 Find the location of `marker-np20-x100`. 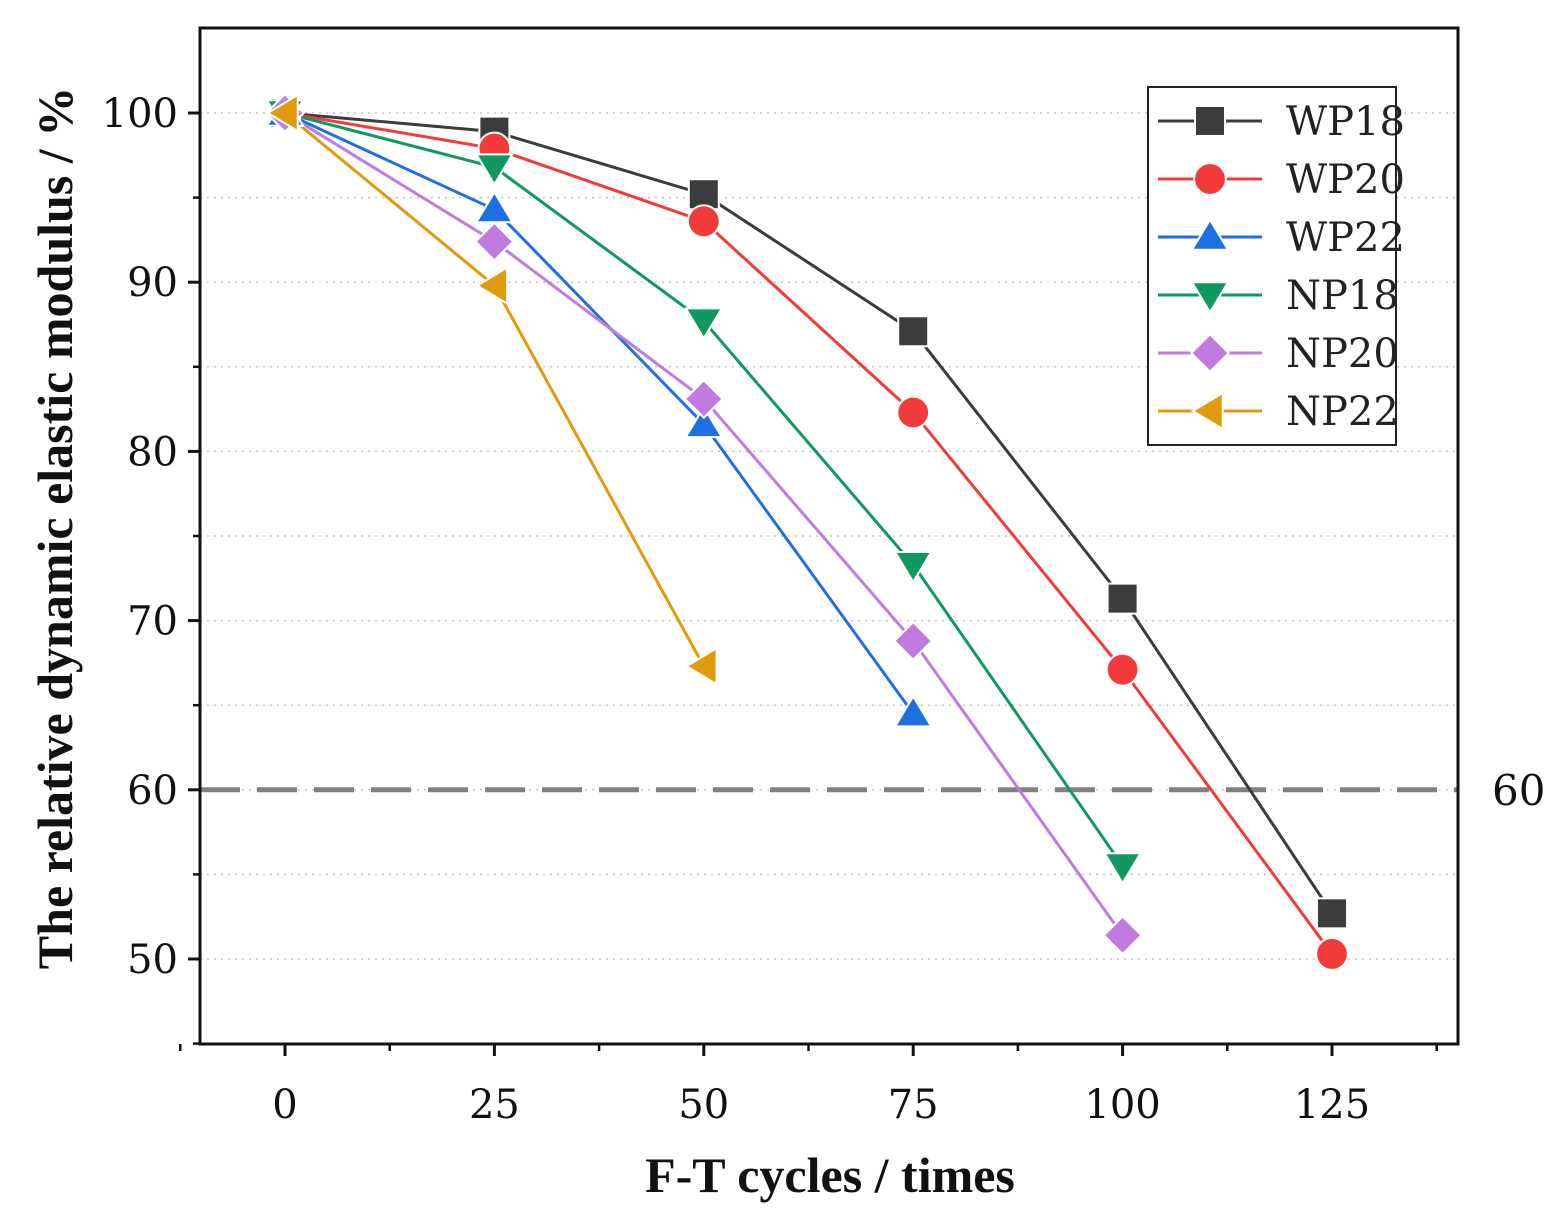

marker-np20-x100 is located at coordinates (1122, 935).